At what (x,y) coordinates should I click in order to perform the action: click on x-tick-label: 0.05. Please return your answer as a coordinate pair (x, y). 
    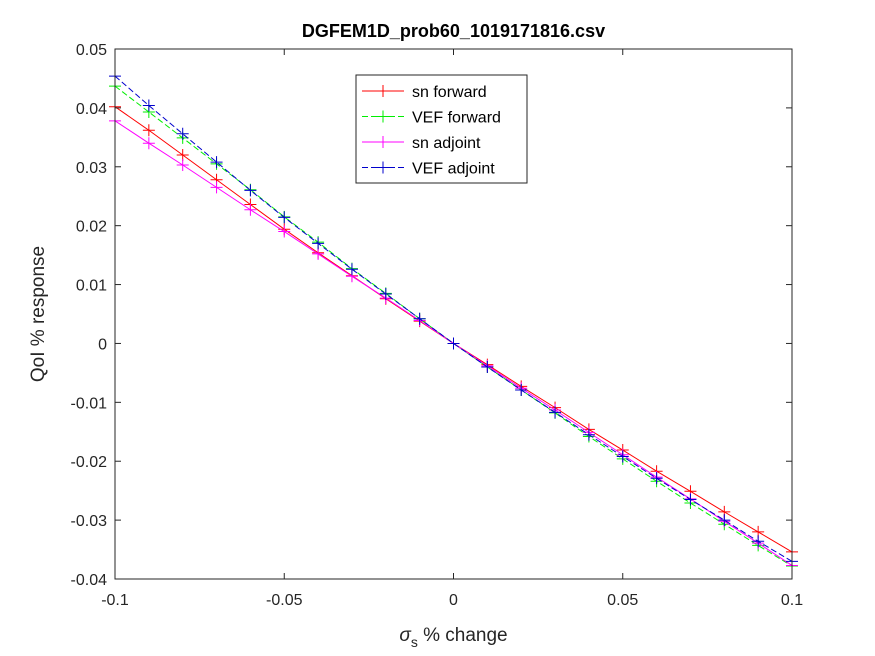
    Looking at the image, I should click on (622, 600).